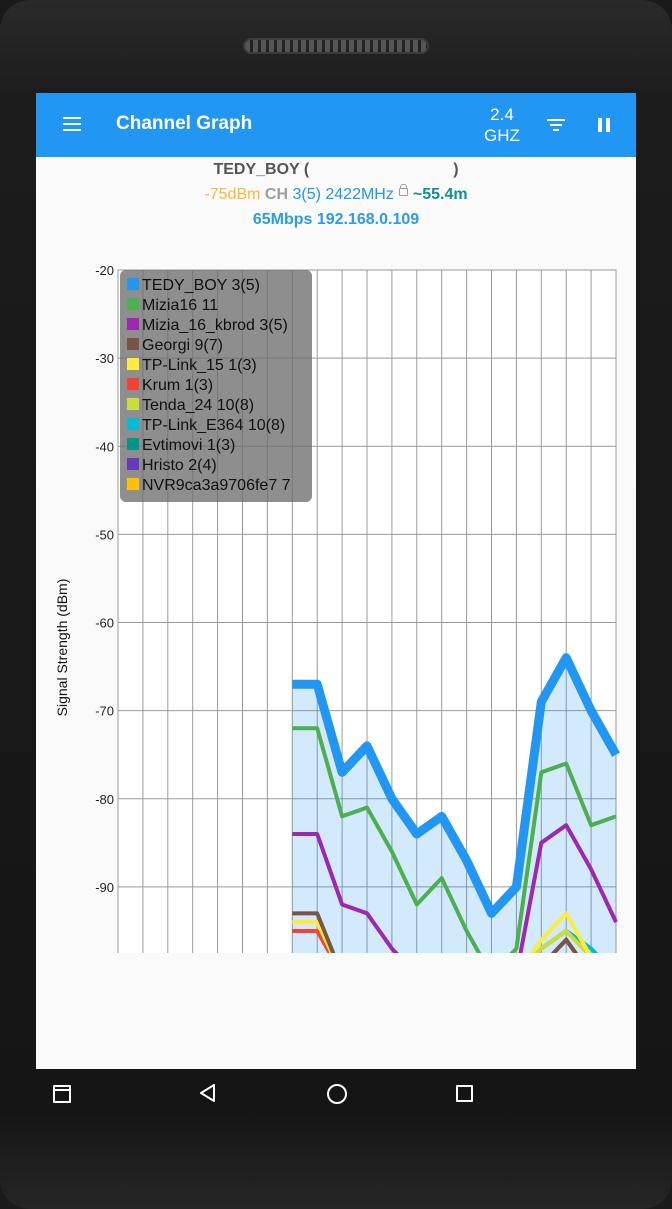 The width and height of the screenshot is (672, 1209). Describe the element at coordinates (306, 194) in the screenshot. I see `connection-channel: 3(5)` at that location.